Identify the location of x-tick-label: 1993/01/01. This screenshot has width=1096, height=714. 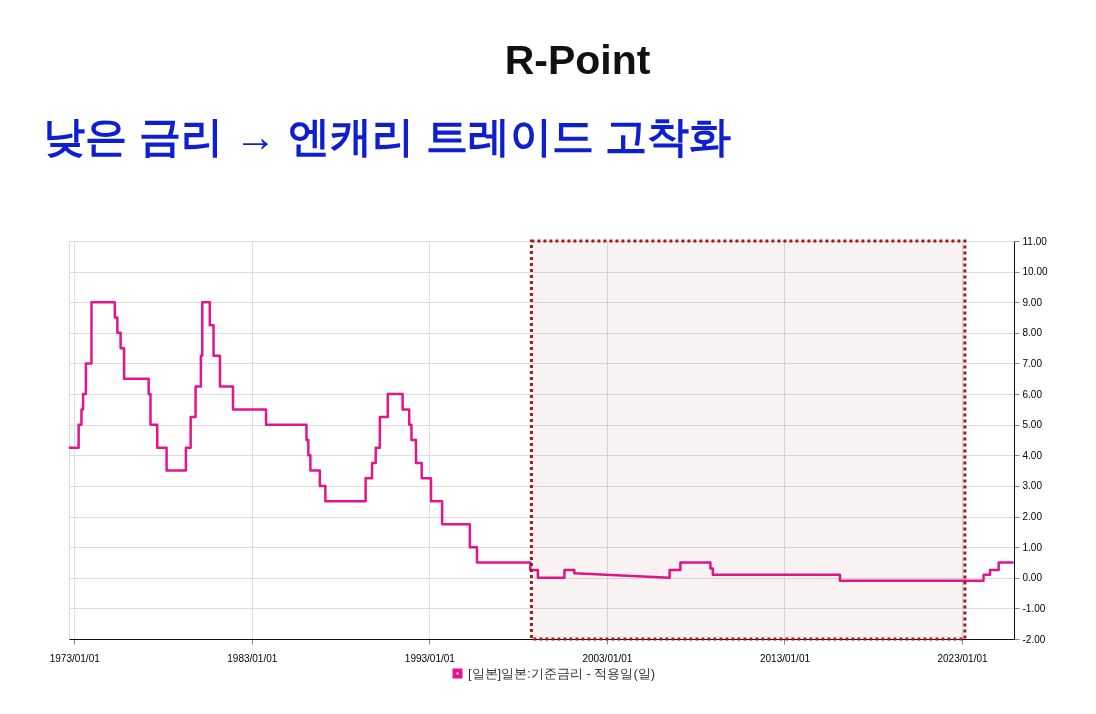
(430, 658).